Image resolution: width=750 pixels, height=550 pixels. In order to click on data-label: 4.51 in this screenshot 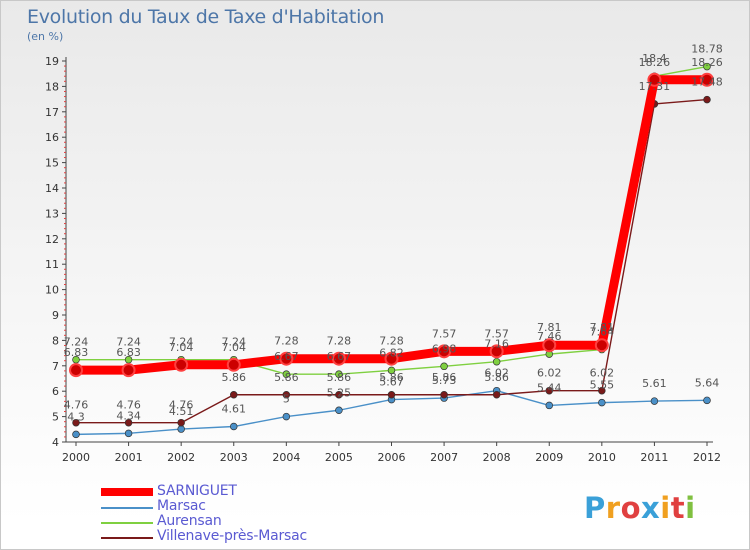, I will do `click(181, 411)`.